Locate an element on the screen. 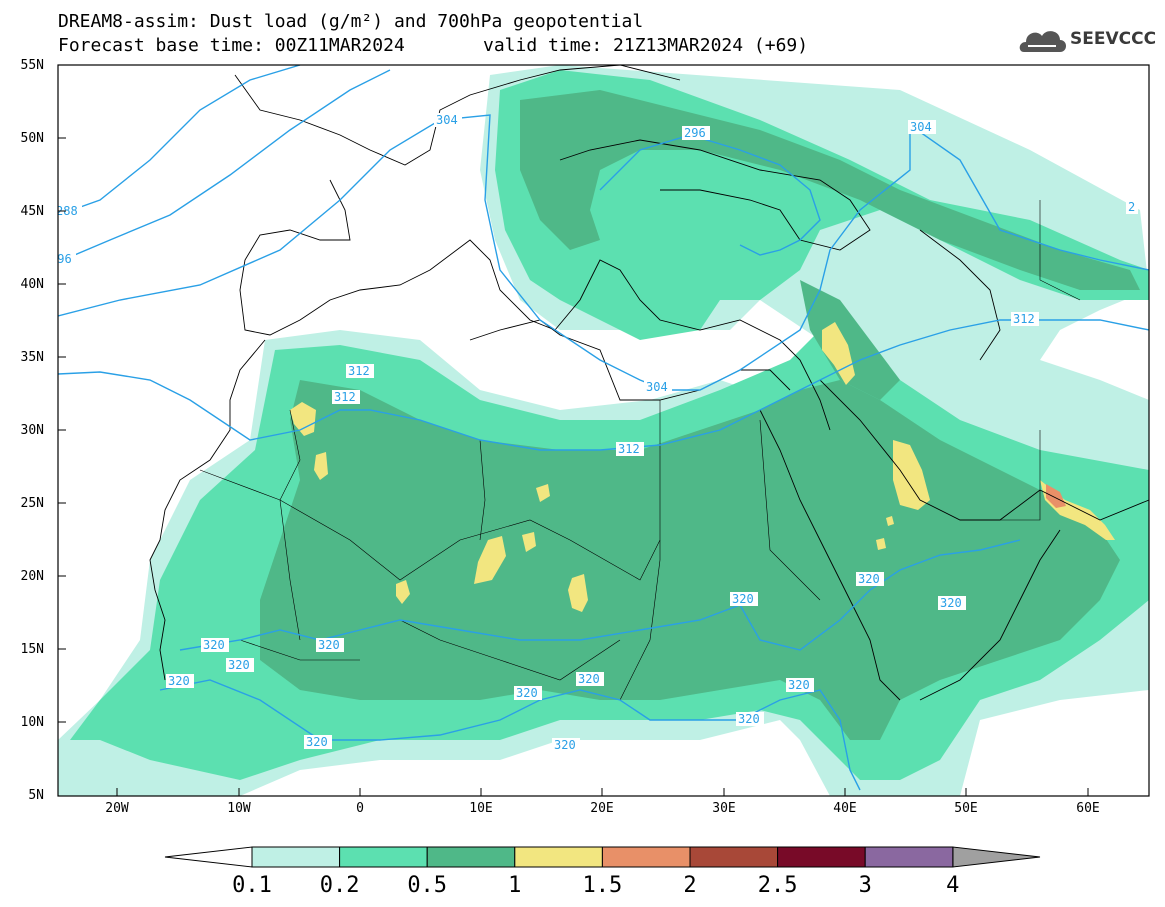 The height and width of the screenshot is (907, 1165). lon-label: 50E is located at coordinates (966, 808).